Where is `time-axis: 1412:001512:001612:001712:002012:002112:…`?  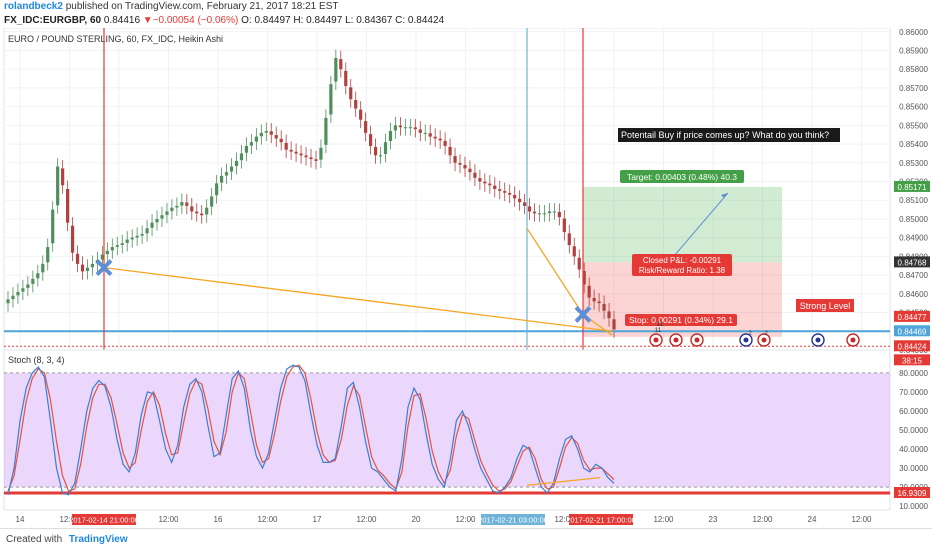 time-axis: 1412:001512:001612:001712:002012:002112:… is located at coordinates (444, 519).